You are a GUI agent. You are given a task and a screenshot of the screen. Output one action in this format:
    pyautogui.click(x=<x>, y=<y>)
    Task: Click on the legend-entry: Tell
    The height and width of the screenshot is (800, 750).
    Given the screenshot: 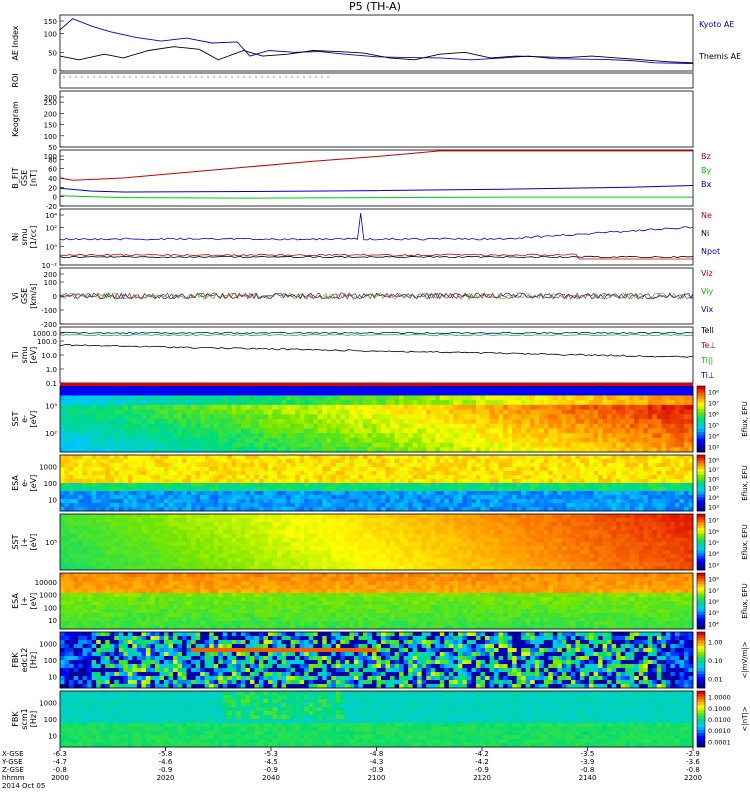 What is the action you would take?
    pyautogui.click(x=707, y=330)
    